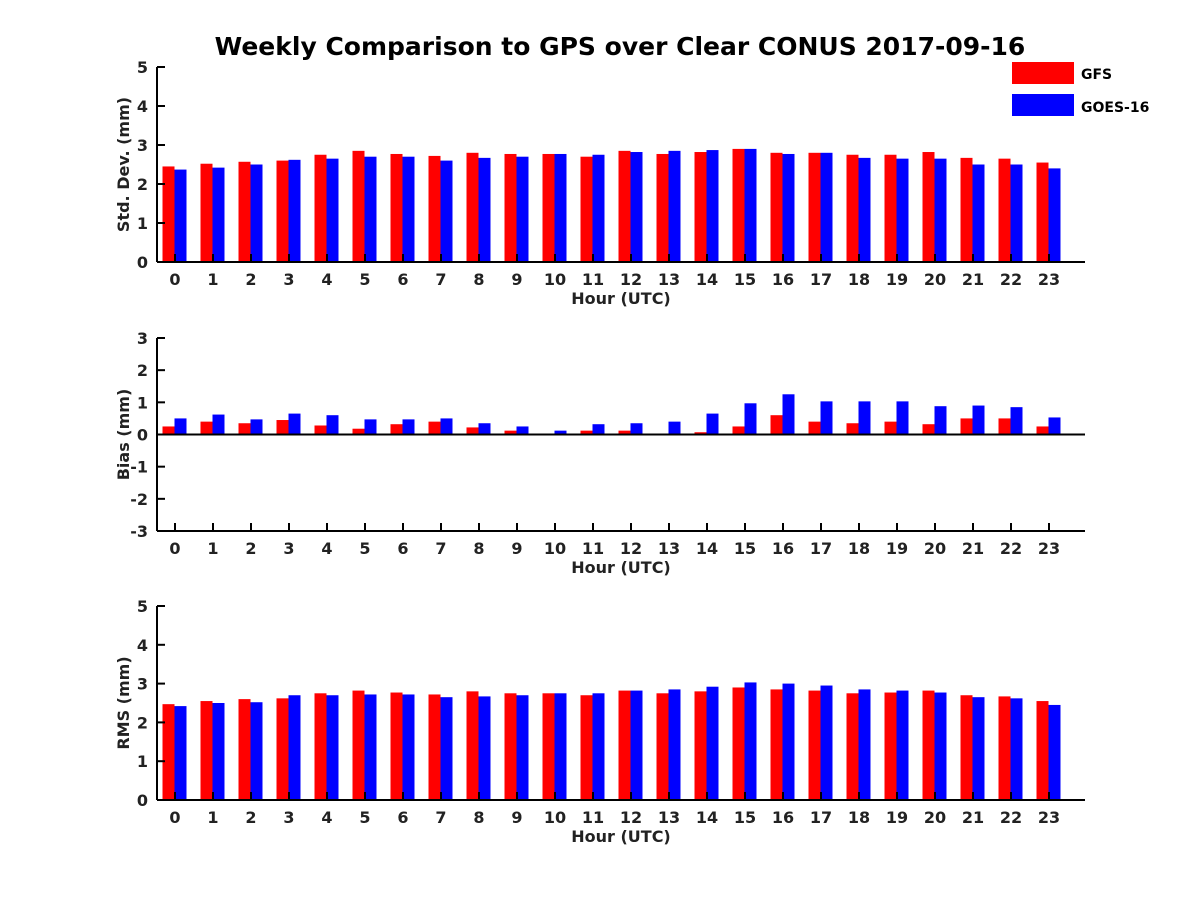  What do you see at coordinates (555, 548) in the screenshot?
I see `x-tick-label: 10` at bounding box center [555, 548].